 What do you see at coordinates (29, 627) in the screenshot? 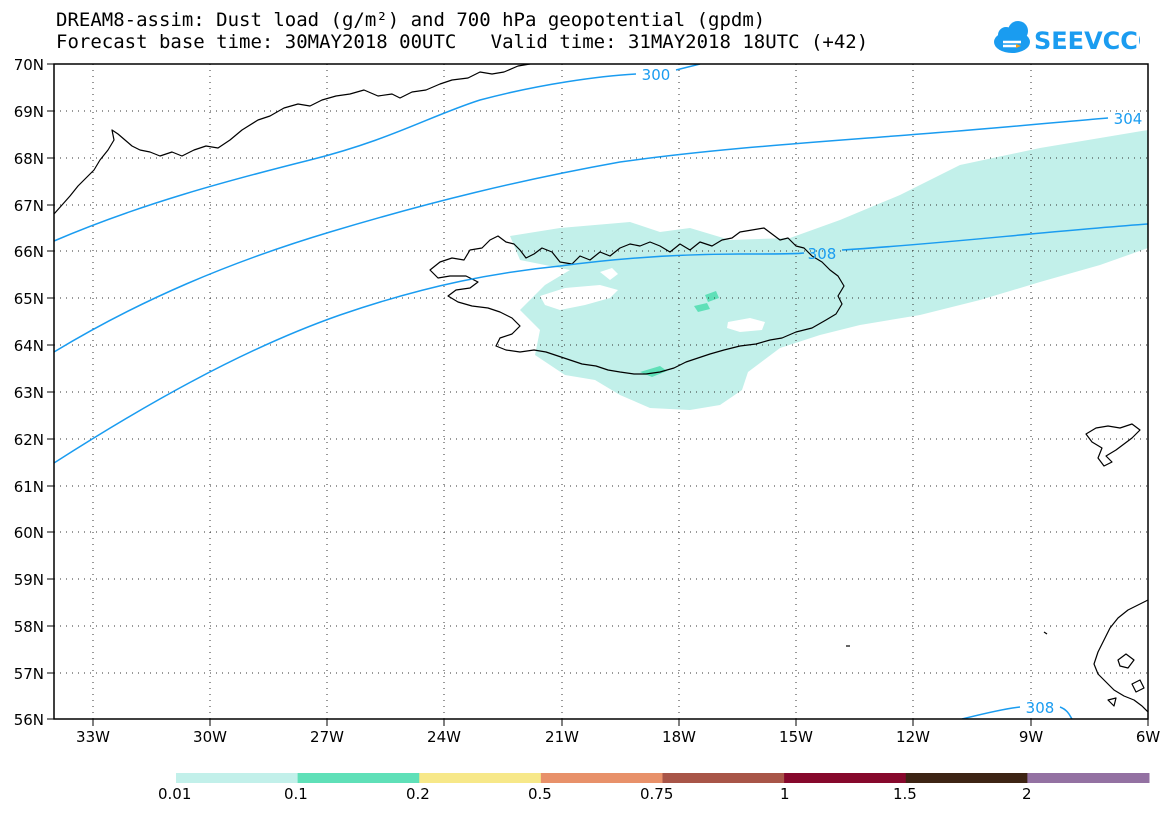
I see `lat-label: 58N` at bounding box center [29, 627].